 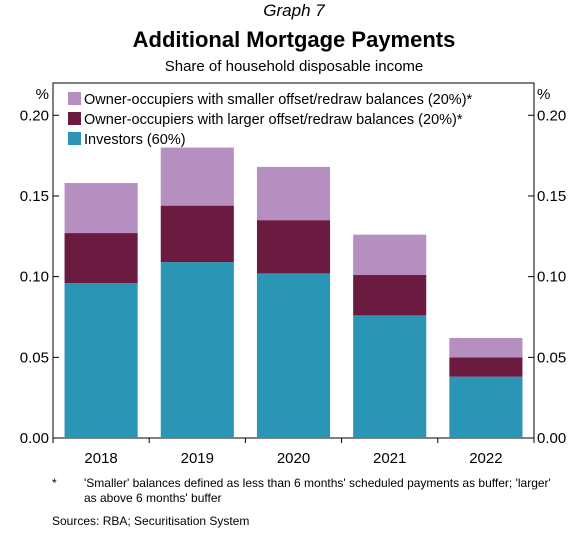 What do you see at coordinates (294, 39) in the screenshot?
I see `chart-title: Additional Mortgage Payments` at bounding box center [294, 39].